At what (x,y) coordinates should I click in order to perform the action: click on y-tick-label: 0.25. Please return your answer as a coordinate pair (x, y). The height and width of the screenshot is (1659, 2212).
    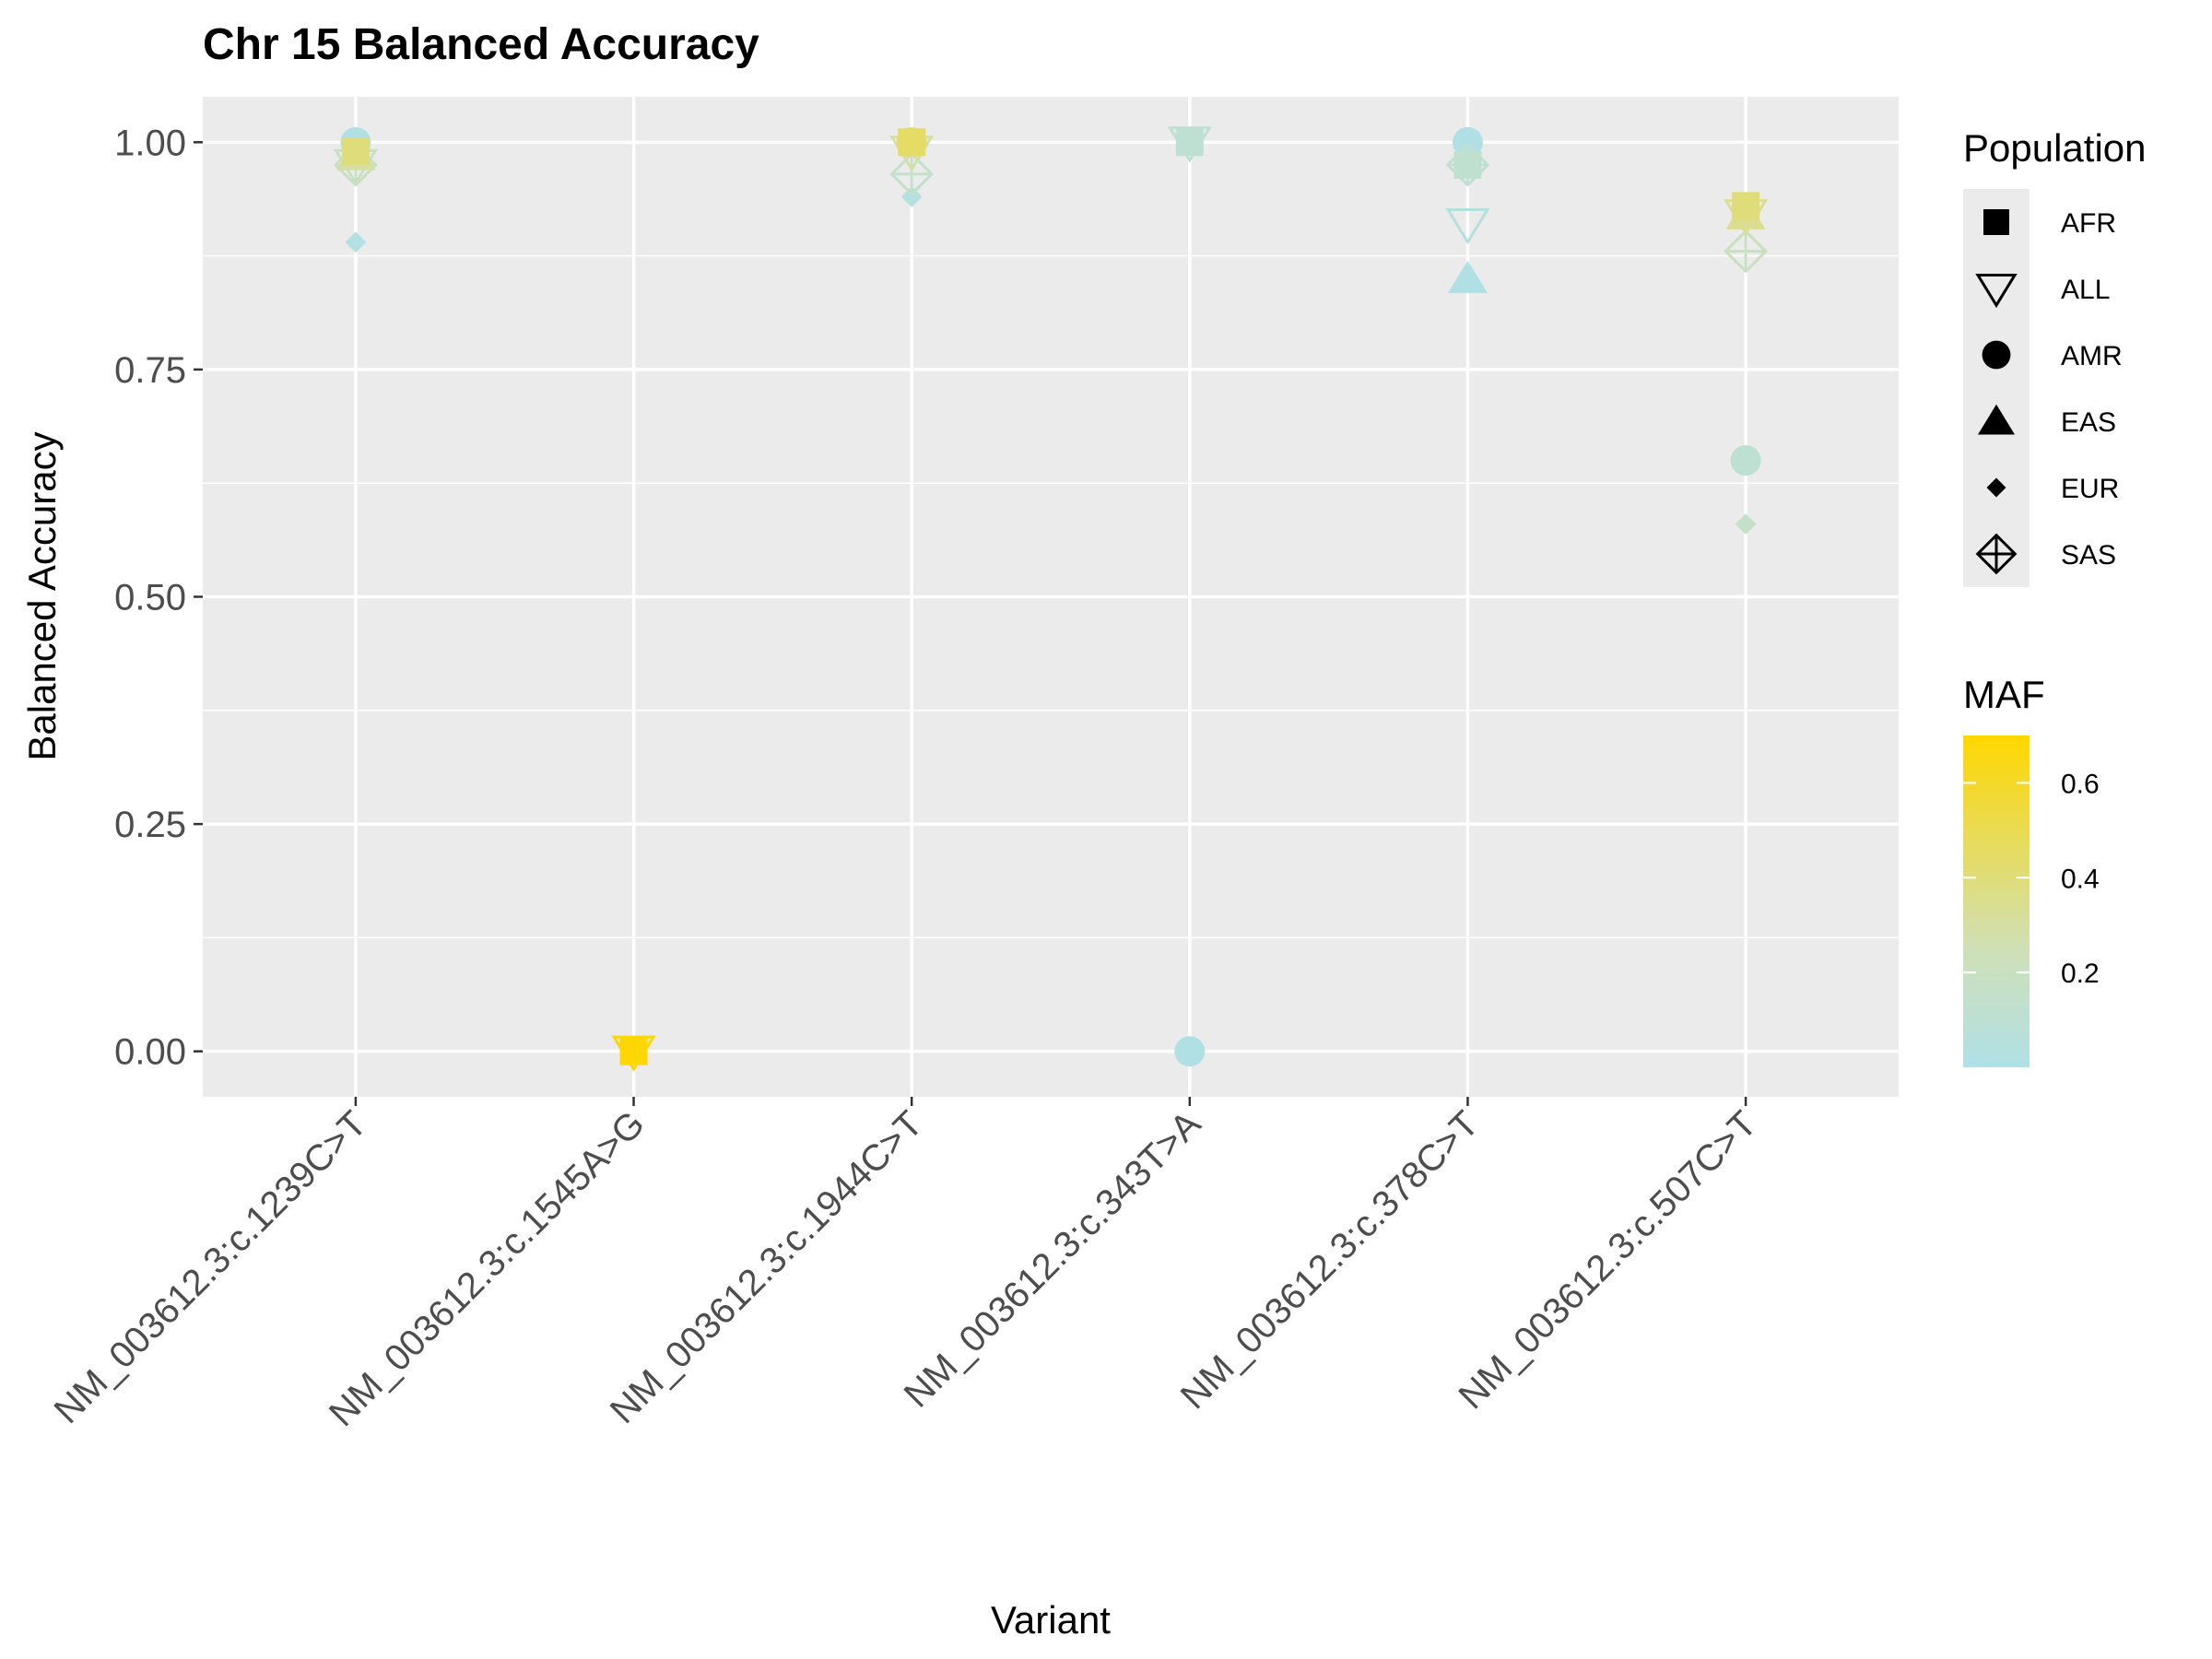
    Looking at the image, I should click on (150, 825).